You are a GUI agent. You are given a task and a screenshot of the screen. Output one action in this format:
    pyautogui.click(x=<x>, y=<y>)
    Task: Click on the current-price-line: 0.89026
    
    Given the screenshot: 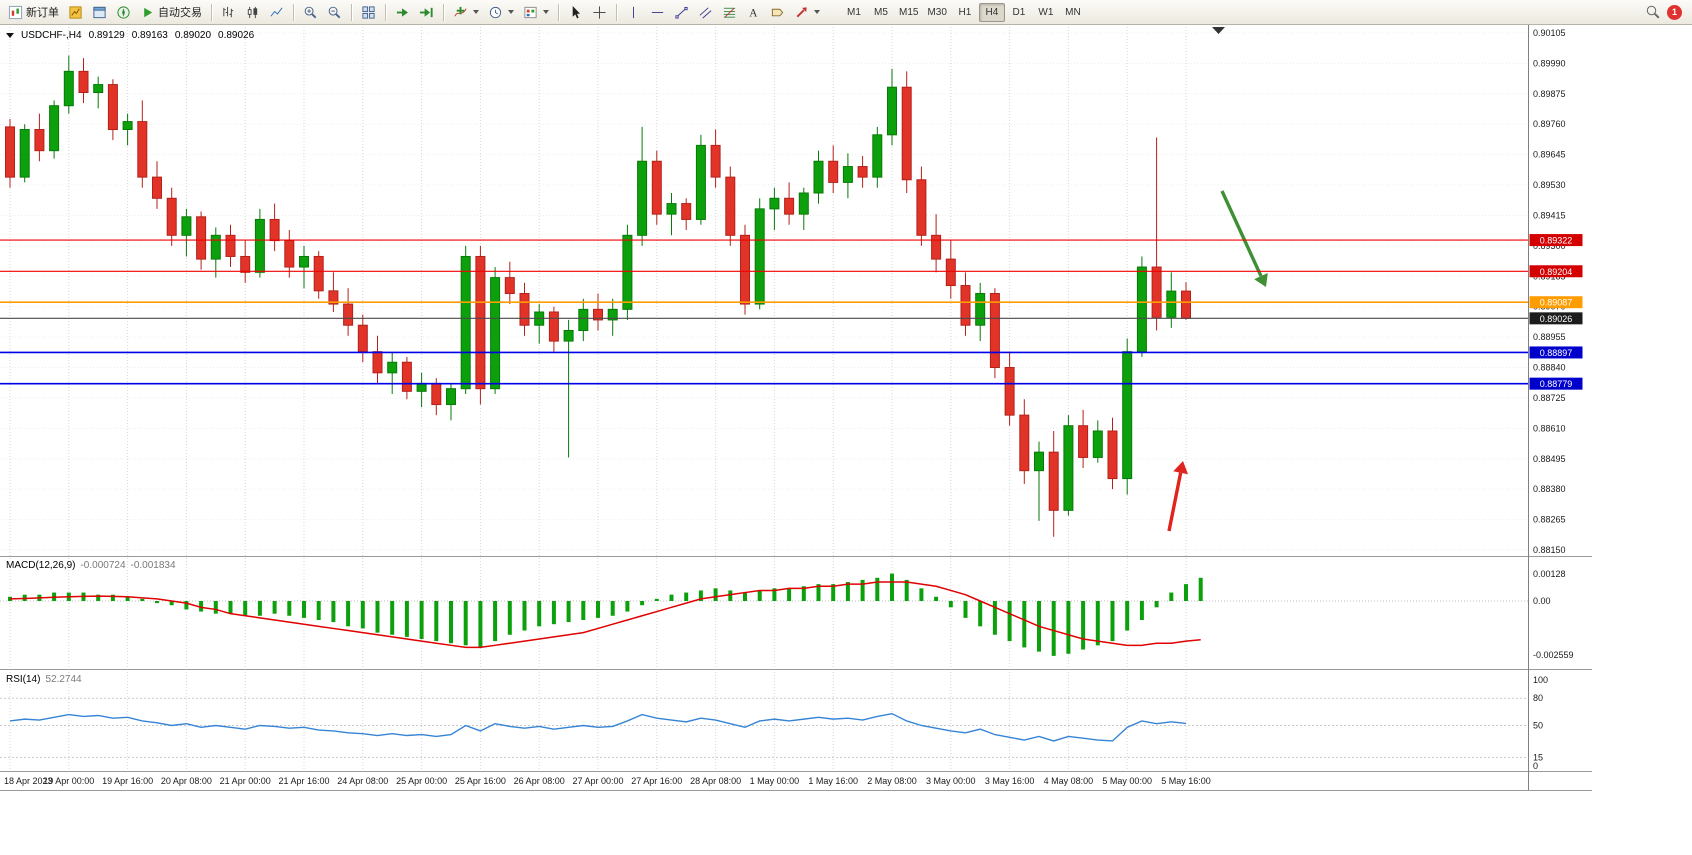 What is the action you would take?
    pyautogui.click(x=791, y=318)
    